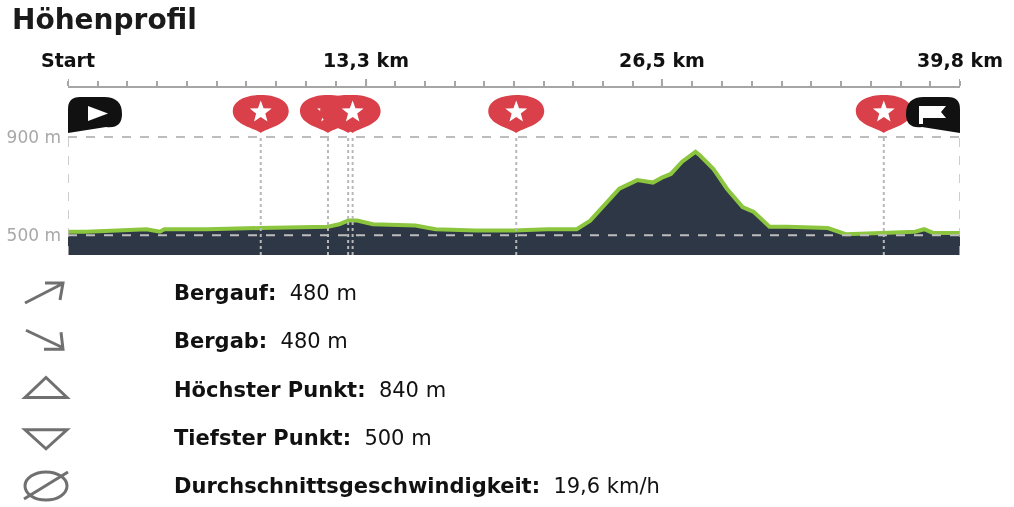  What do you see at coordinates (33, 137) in the screenshot?
I see `y-tick-label: 900 m` at bounding box center [33, 137].